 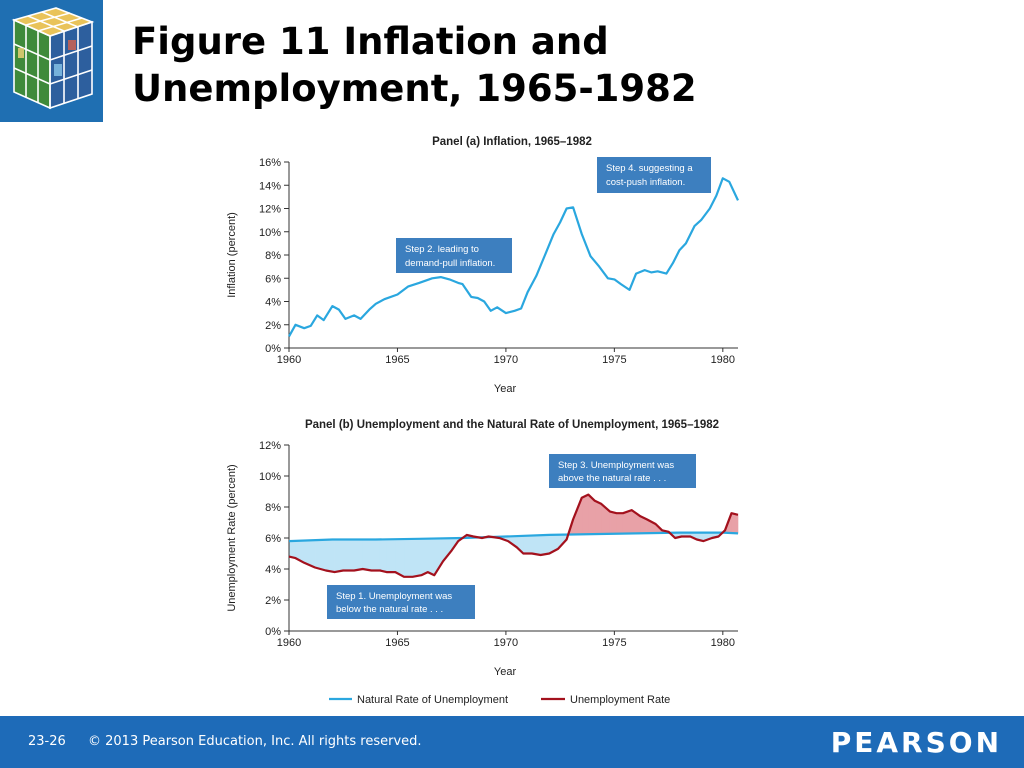 I want to click on callout-step-3-line-2: above the natural rate . . ., so click(x=612, y=478).